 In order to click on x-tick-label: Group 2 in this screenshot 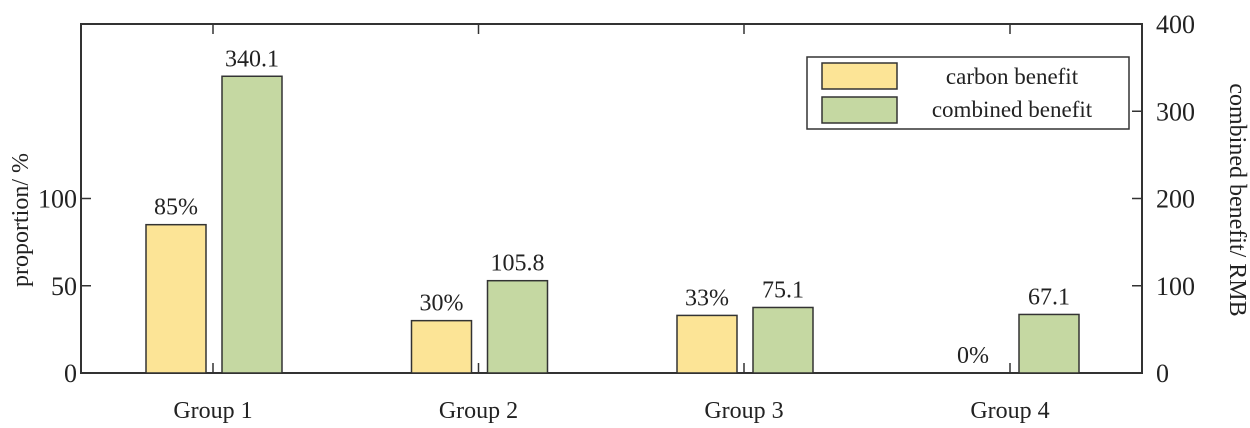, I will do `click(478, 411)`.